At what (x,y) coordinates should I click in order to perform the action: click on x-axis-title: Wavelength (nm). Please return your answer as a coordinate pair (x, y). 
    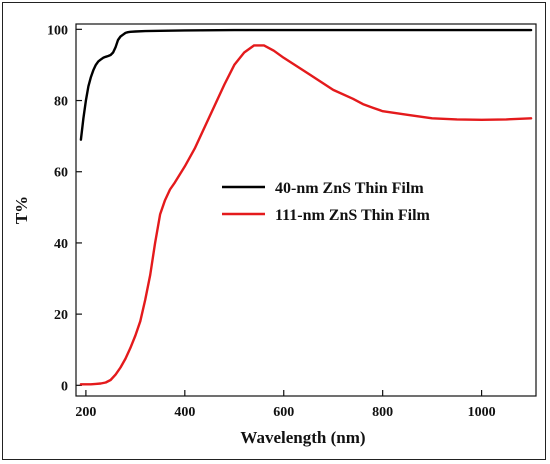
    Looking at the image, I should click on (302, 437).